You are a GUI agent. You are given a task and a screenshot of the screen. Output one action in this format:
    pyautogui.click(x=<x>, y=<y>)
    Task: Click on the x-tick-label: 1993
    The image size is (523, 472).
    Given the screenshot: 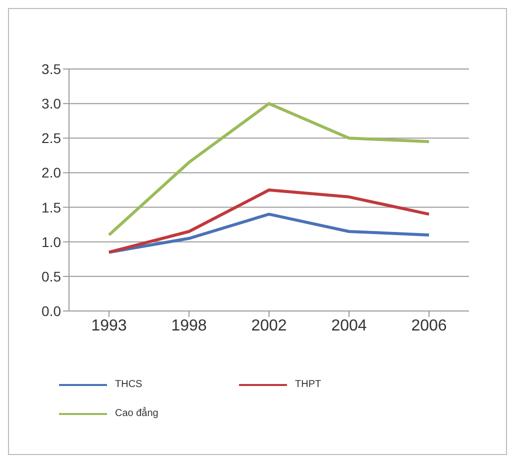 What is the action you would take?
    pyautogui.click(x=109, y=325)
    